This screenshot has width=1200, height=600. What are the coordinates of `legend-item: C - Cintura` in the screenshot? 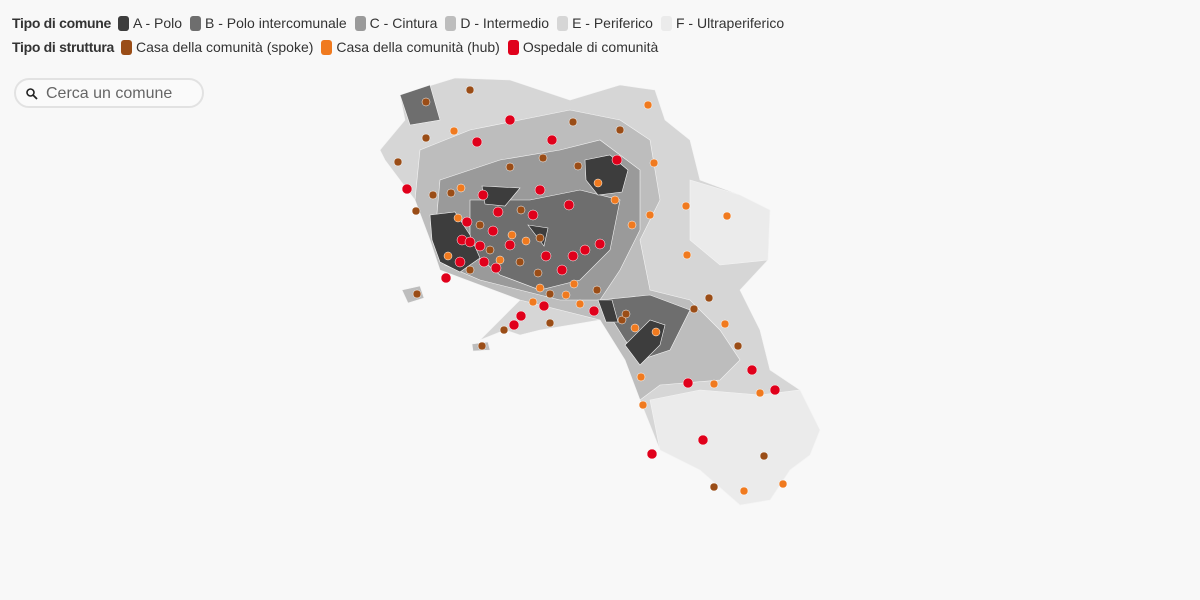 It's located at (395, 23).